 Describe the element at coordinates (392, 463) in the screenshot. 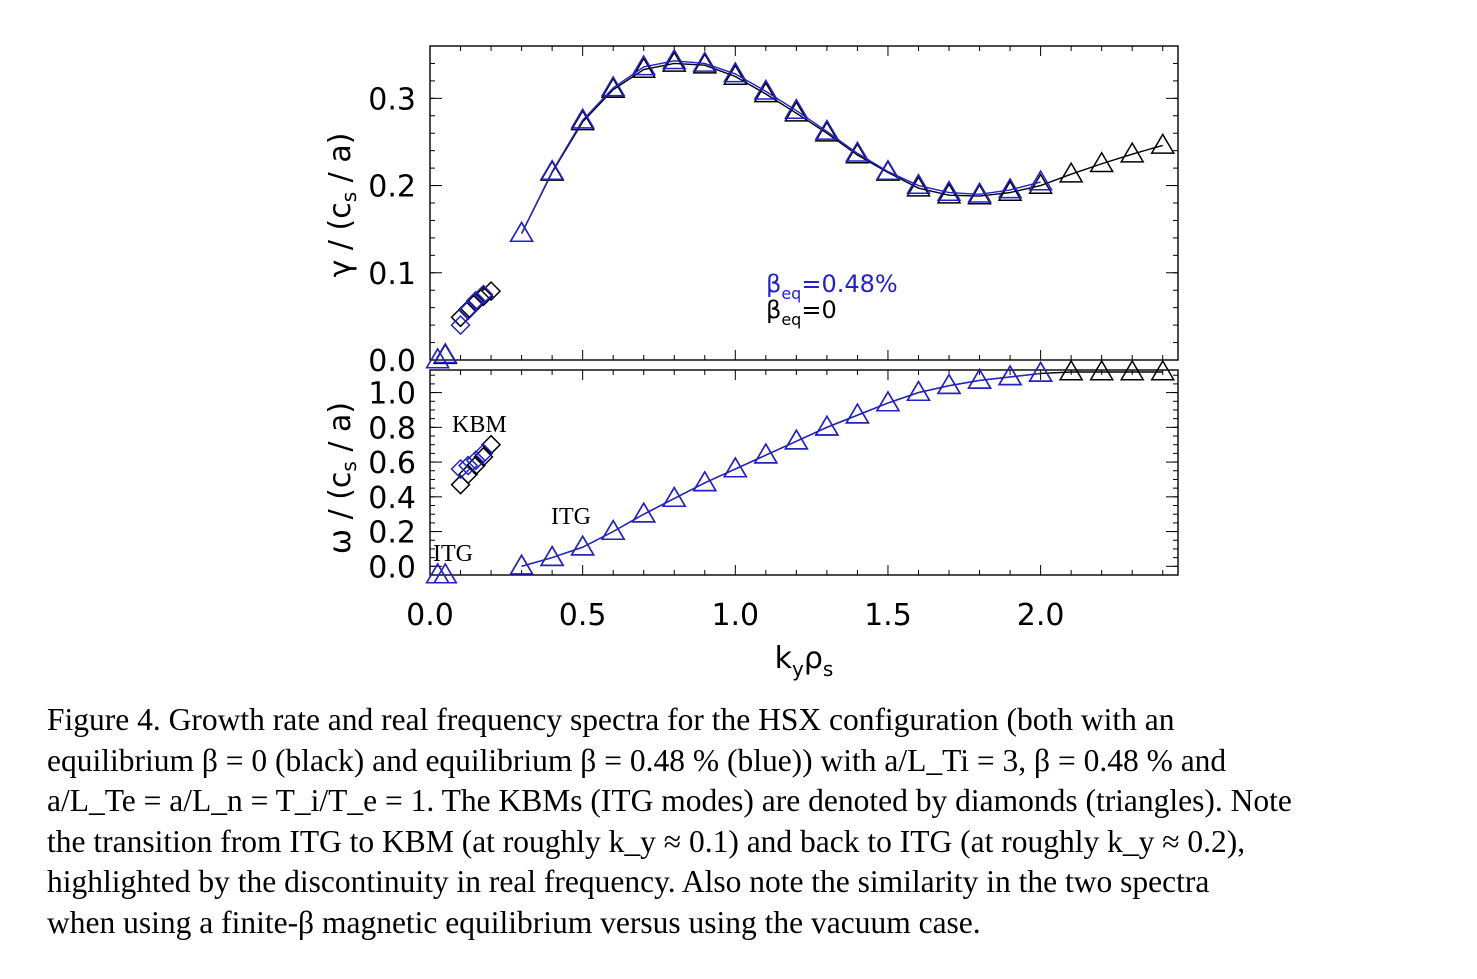

I see `y-tick-label: 0.6` at that location.